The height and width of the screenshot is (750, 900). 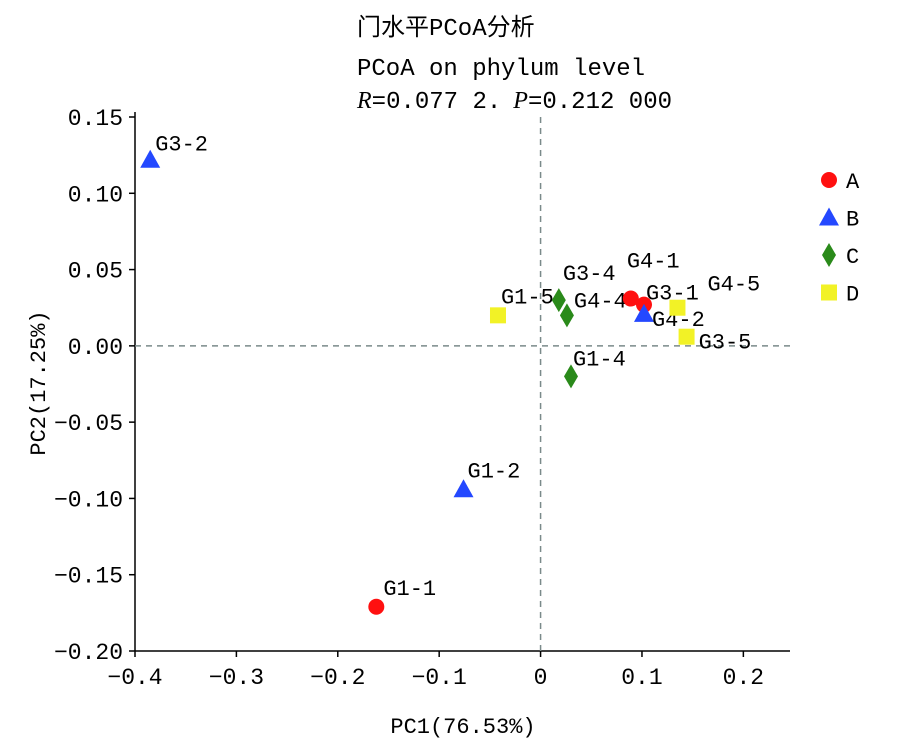 What do you see at coordinates (852, 257) in the screenshot?
I see `legend-label: C` at bounding box center [852, 257].